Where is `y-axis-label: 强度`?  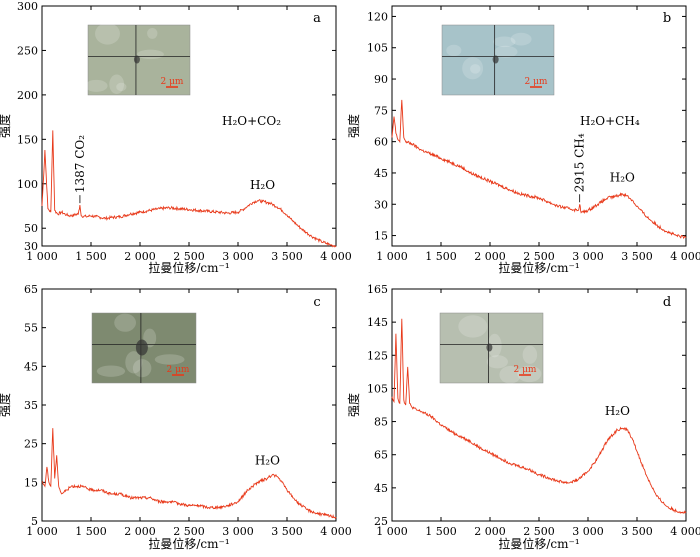
y-axis-label: 强度 is located at coordinates (353, 405).